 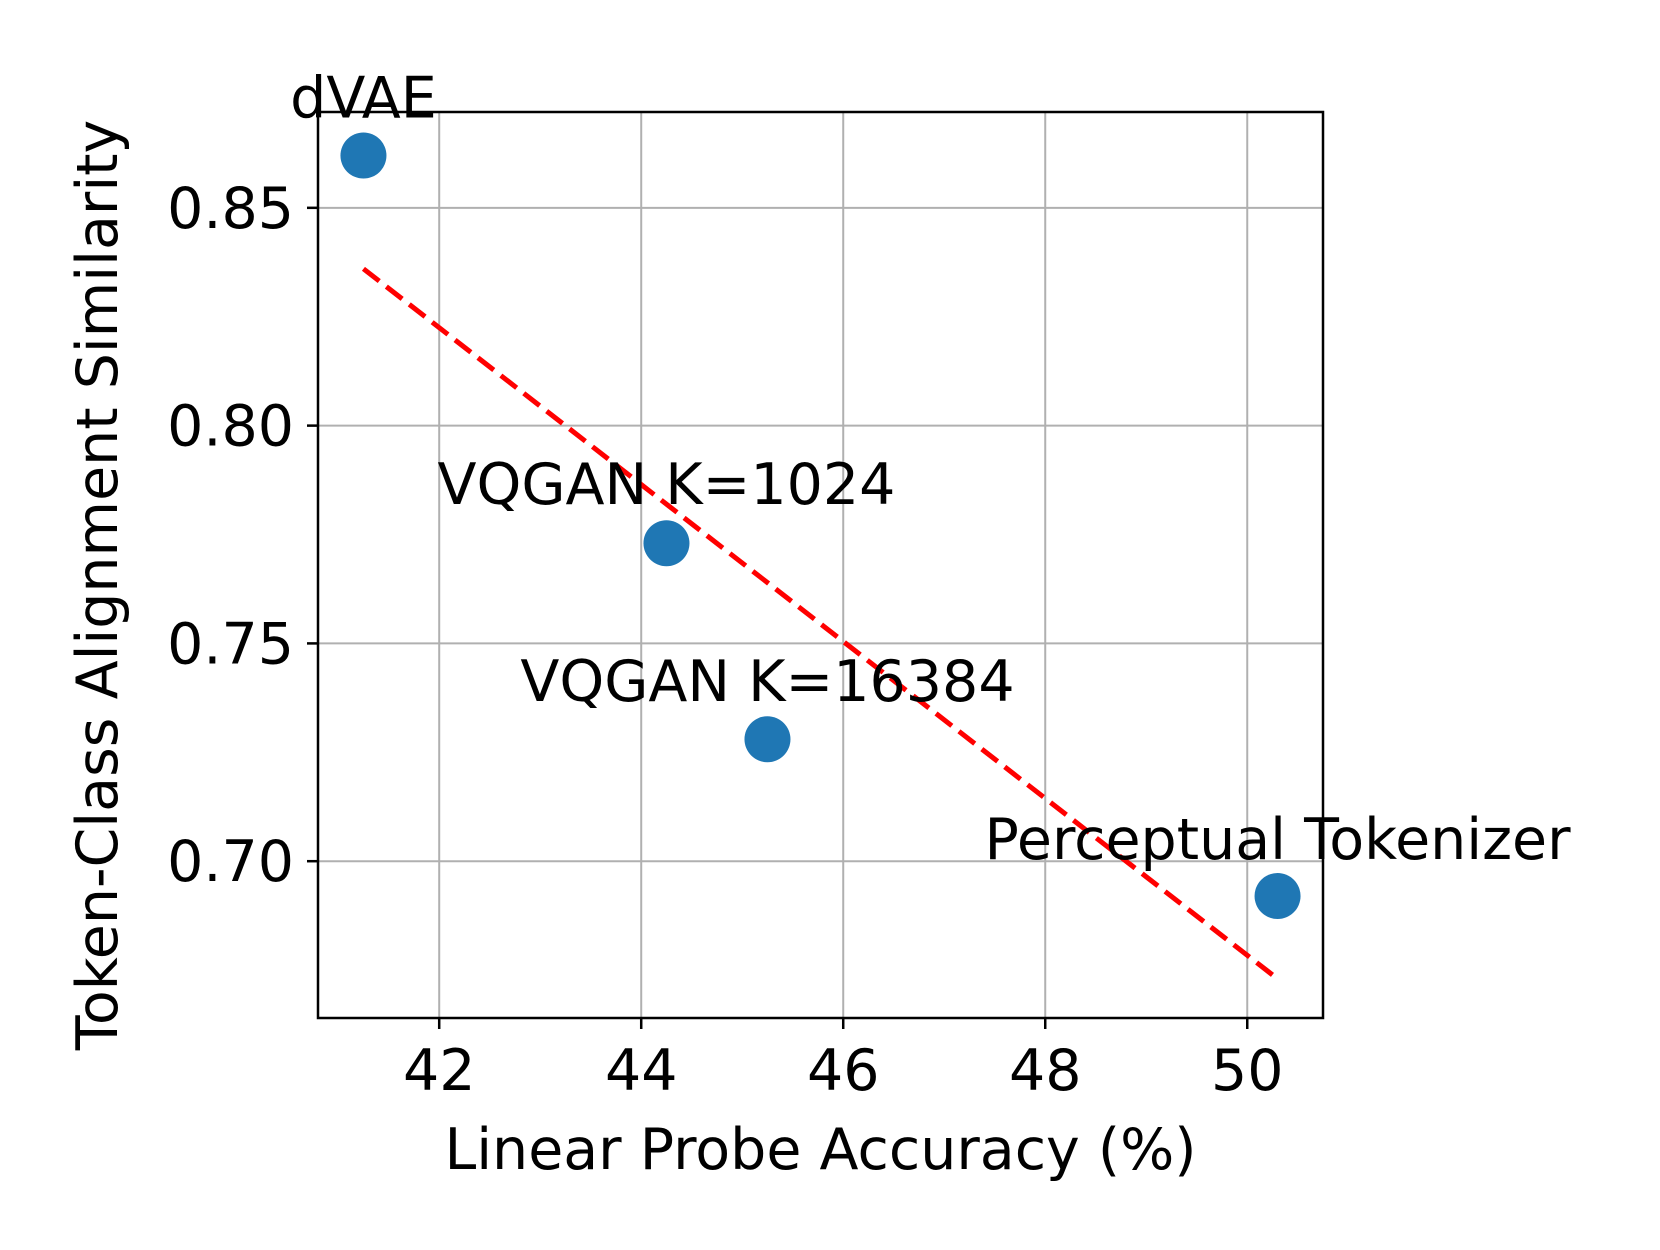 What do you see at coordinates (767, 682) in the screenshot?
I see `data-point-label: VQGAN K=16384` at bounding box center [767, 682].